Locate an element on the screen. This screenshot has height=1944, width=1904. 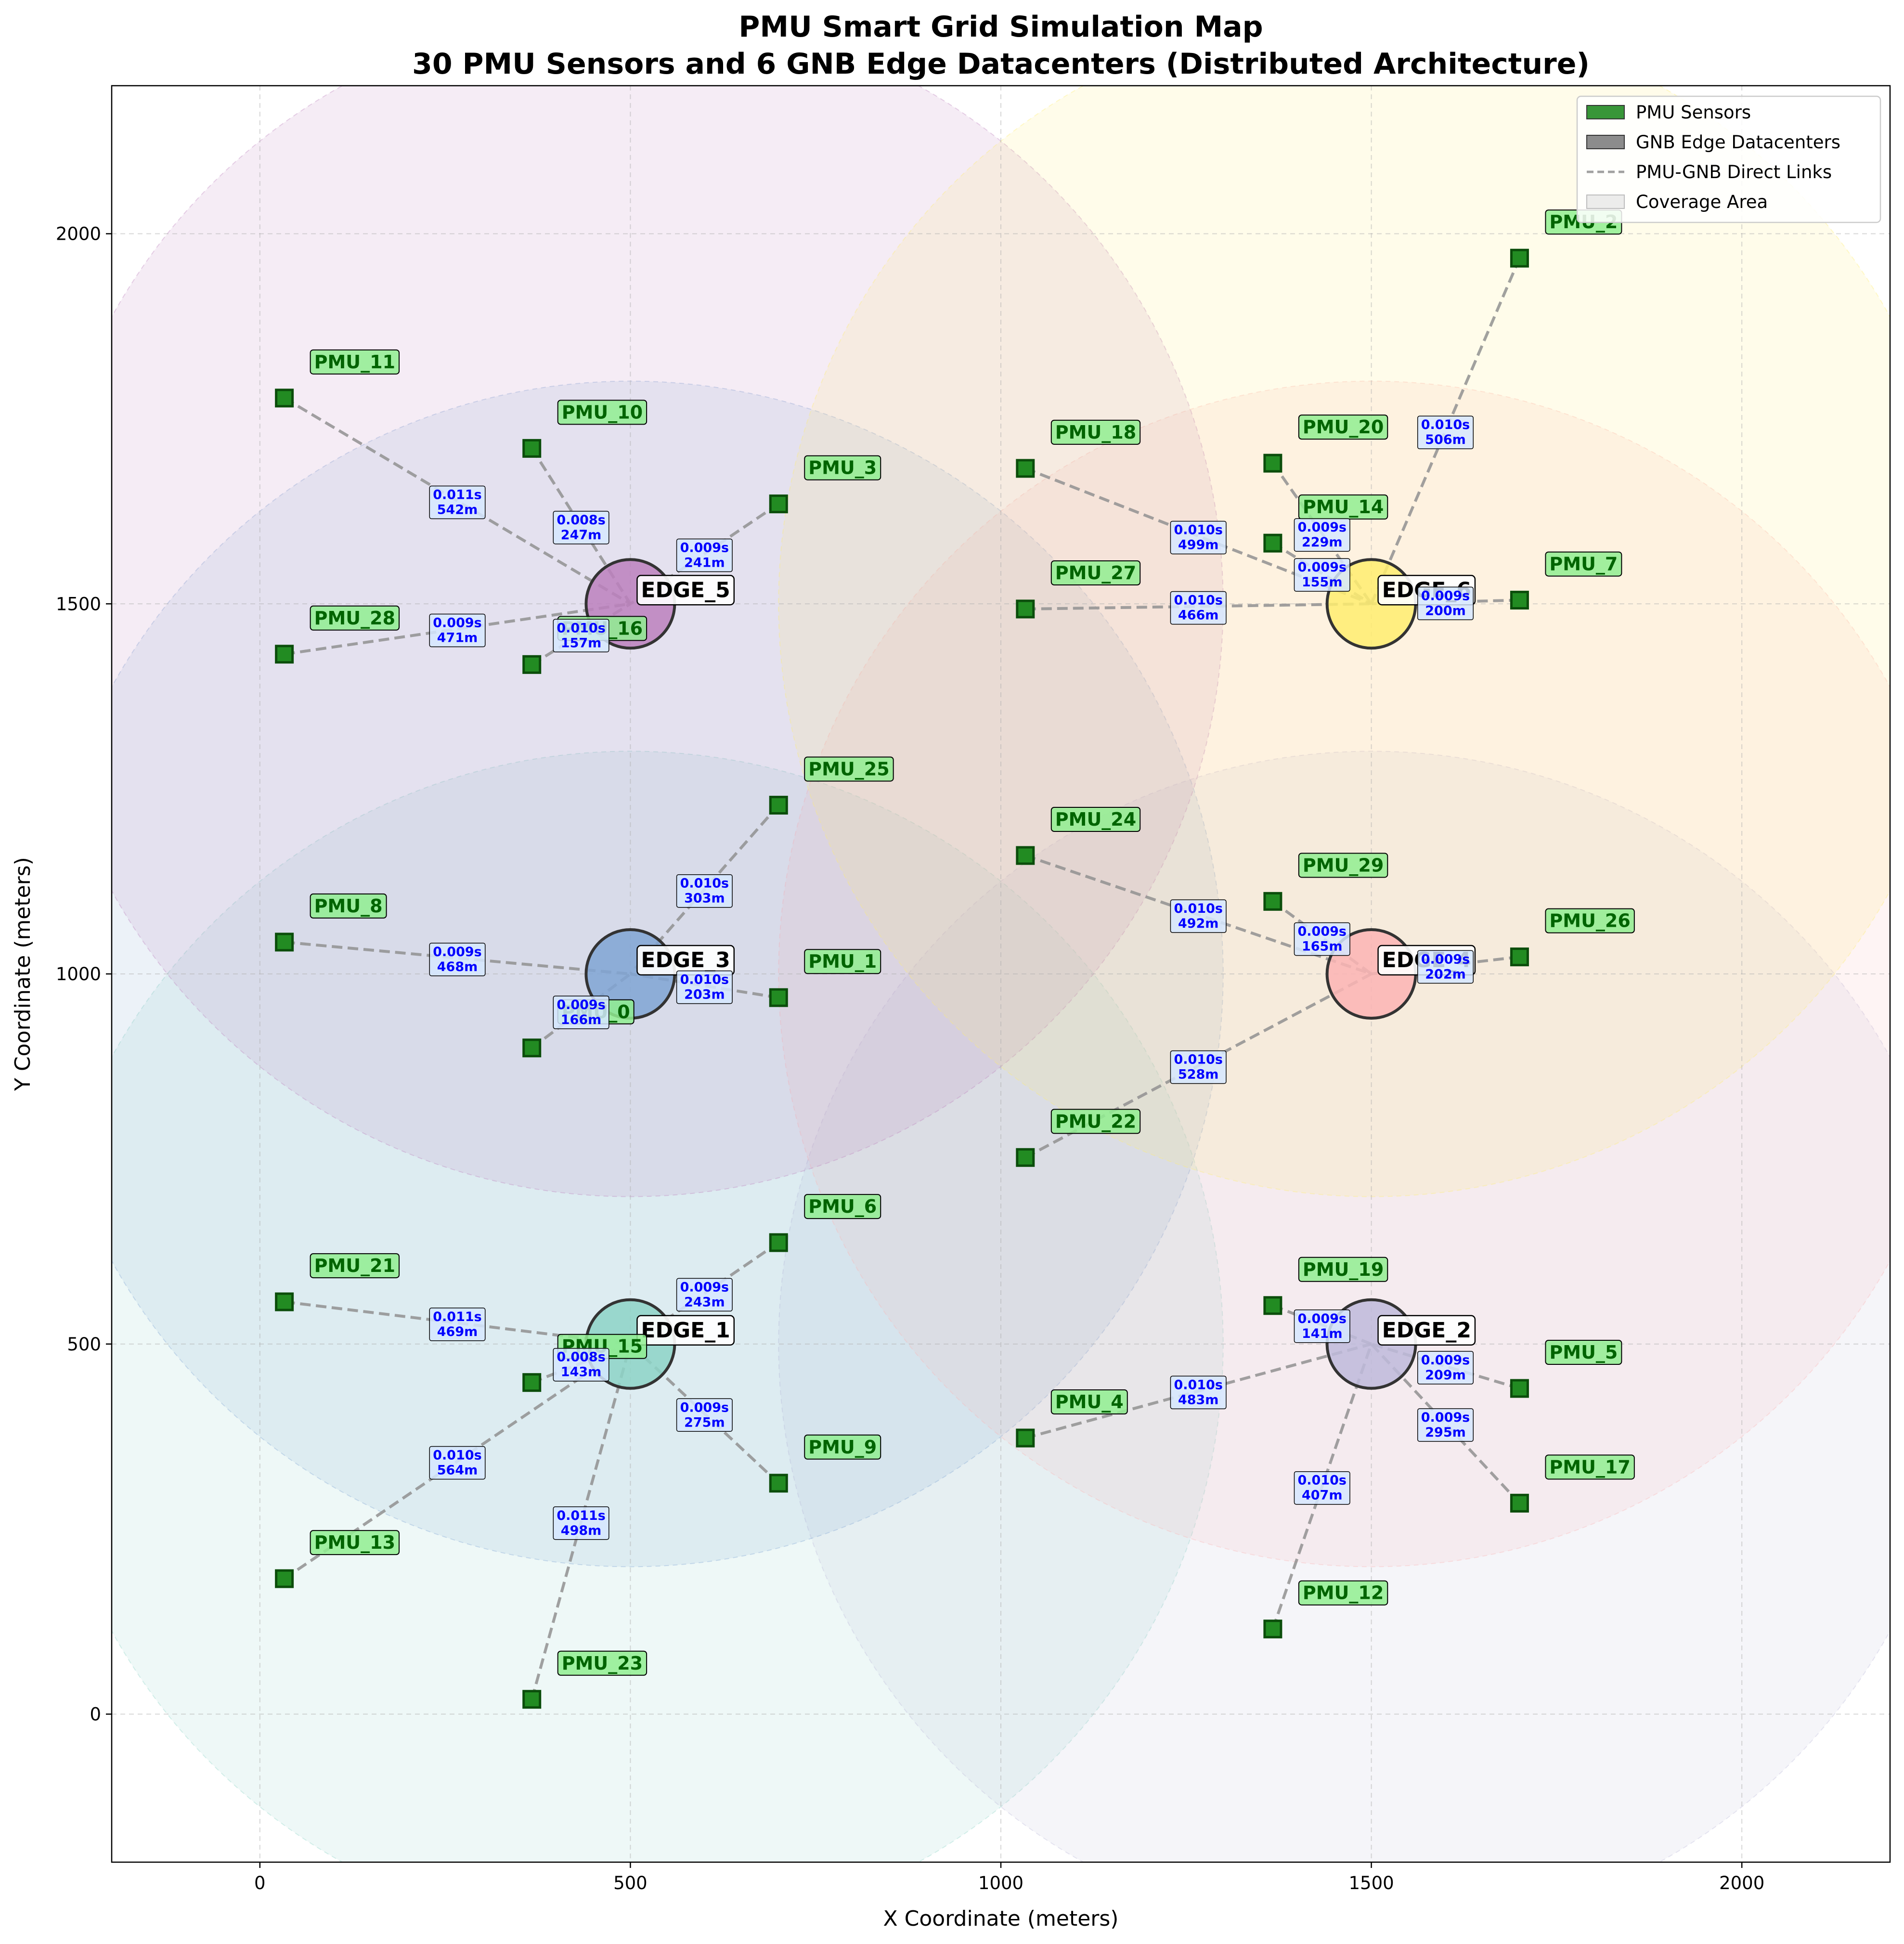
pmu-label-text: PMU_12 is located at coordinates (1343, 1593).